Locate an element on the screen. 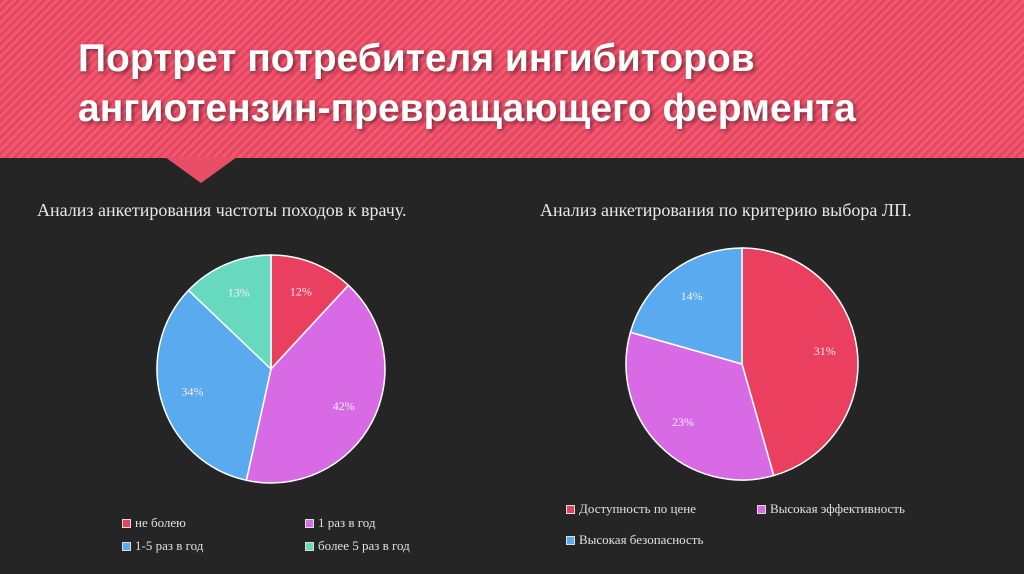 This screenshot has width=1024, height=574. legend-item-1-5-раз-в-год: 1-5 раз в год is located at coordinates (162, 546).